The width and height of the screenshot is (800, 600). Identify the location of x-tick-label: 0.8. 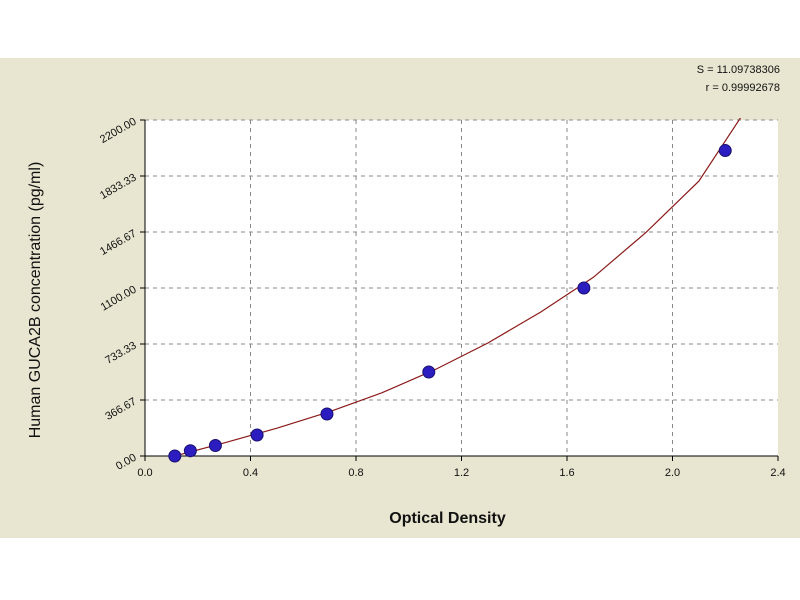
(355, 473).